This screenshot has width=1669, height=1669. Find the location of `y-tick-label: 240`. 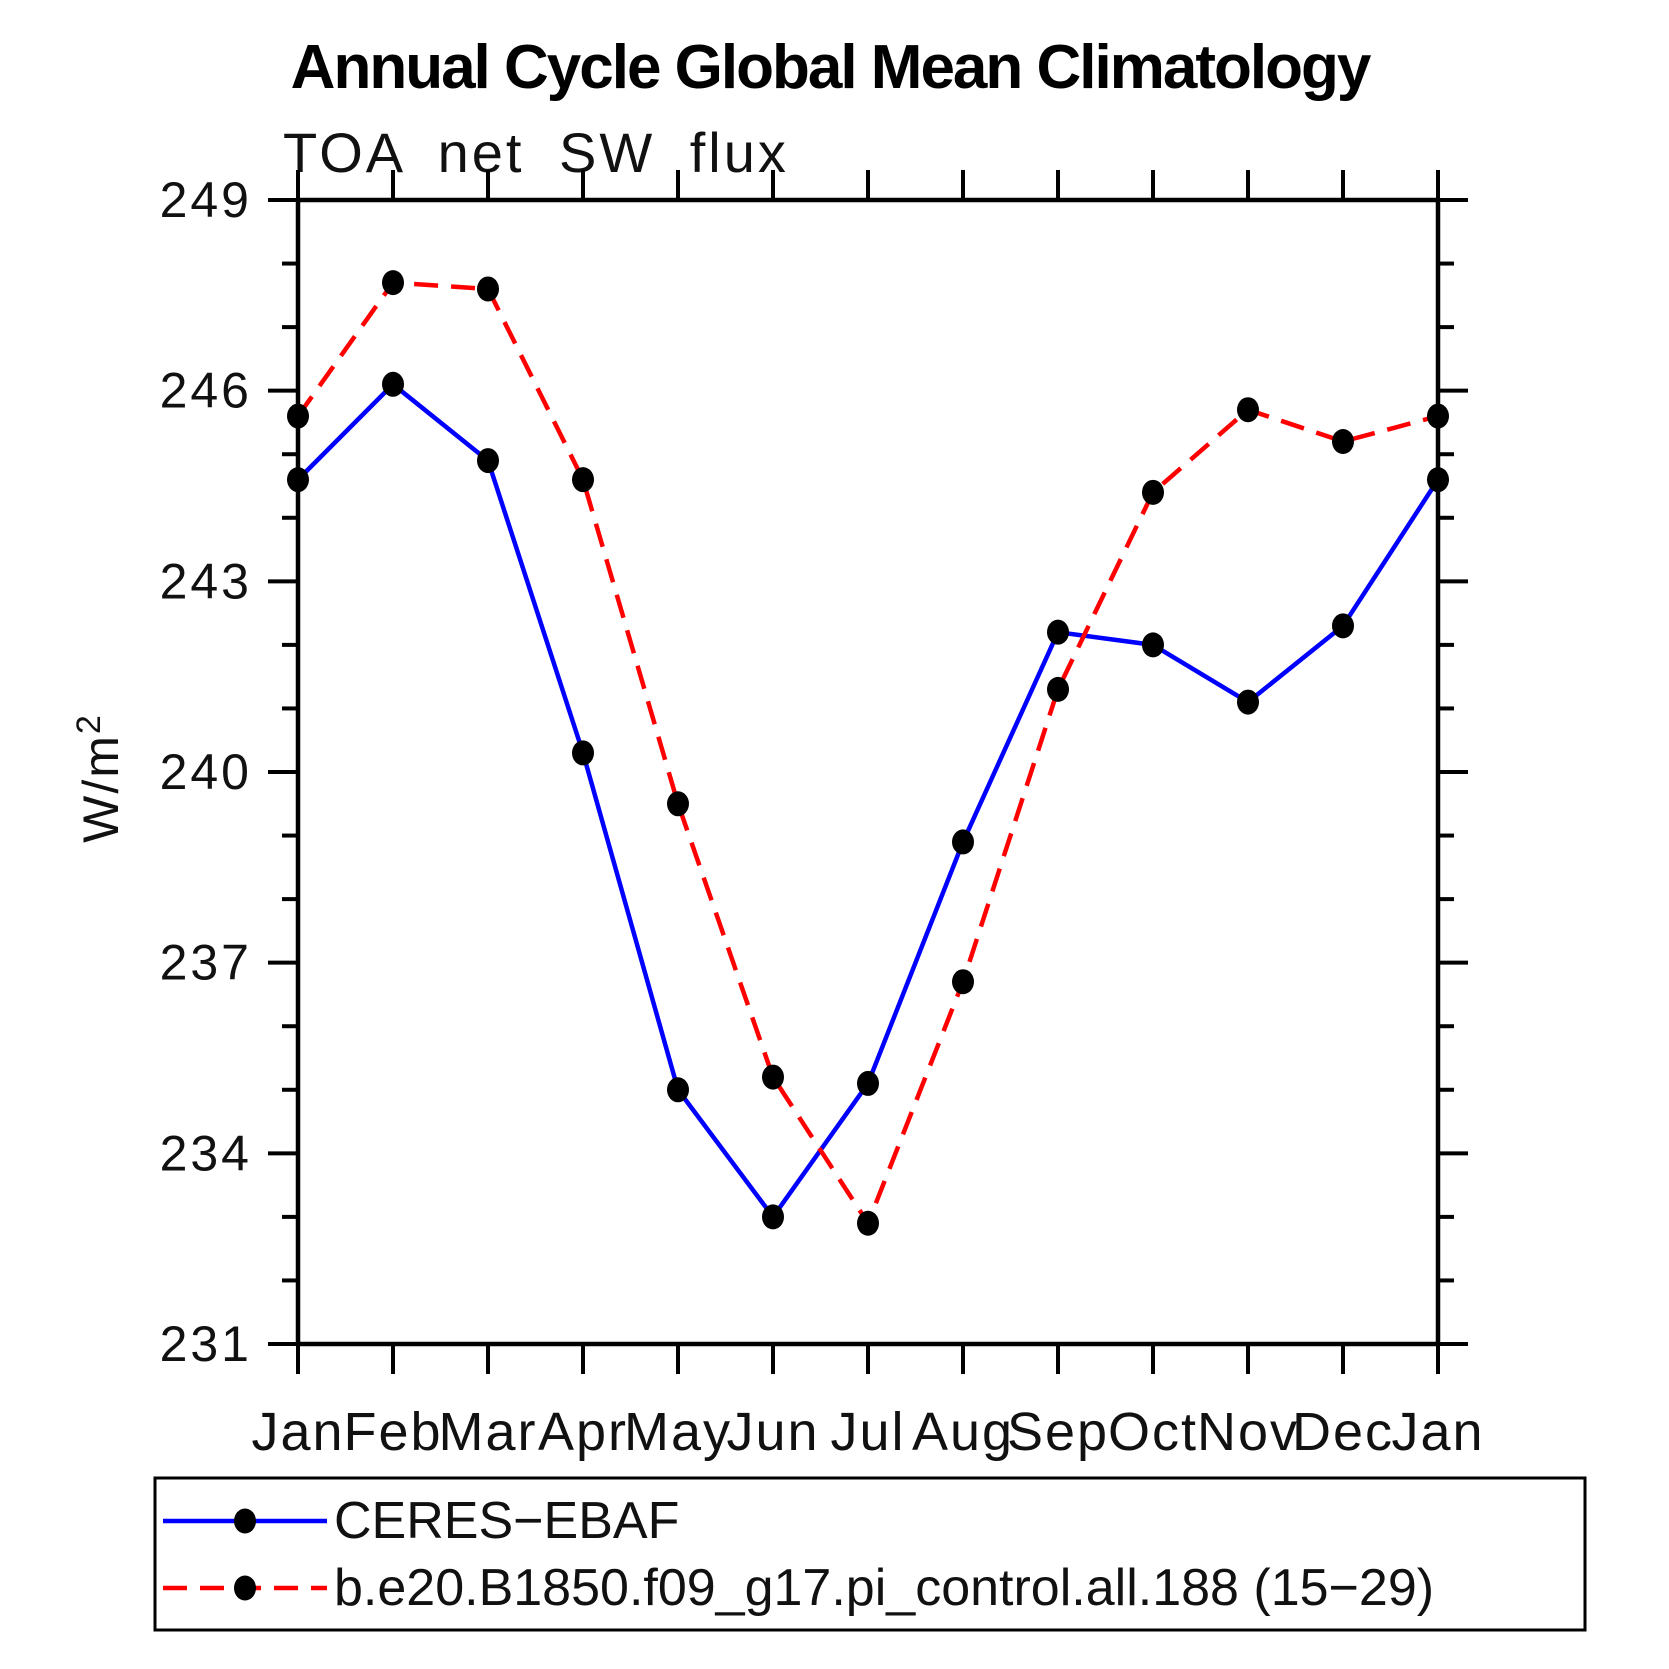

y-tick-label: 240 is located at coordinates (206, 772).